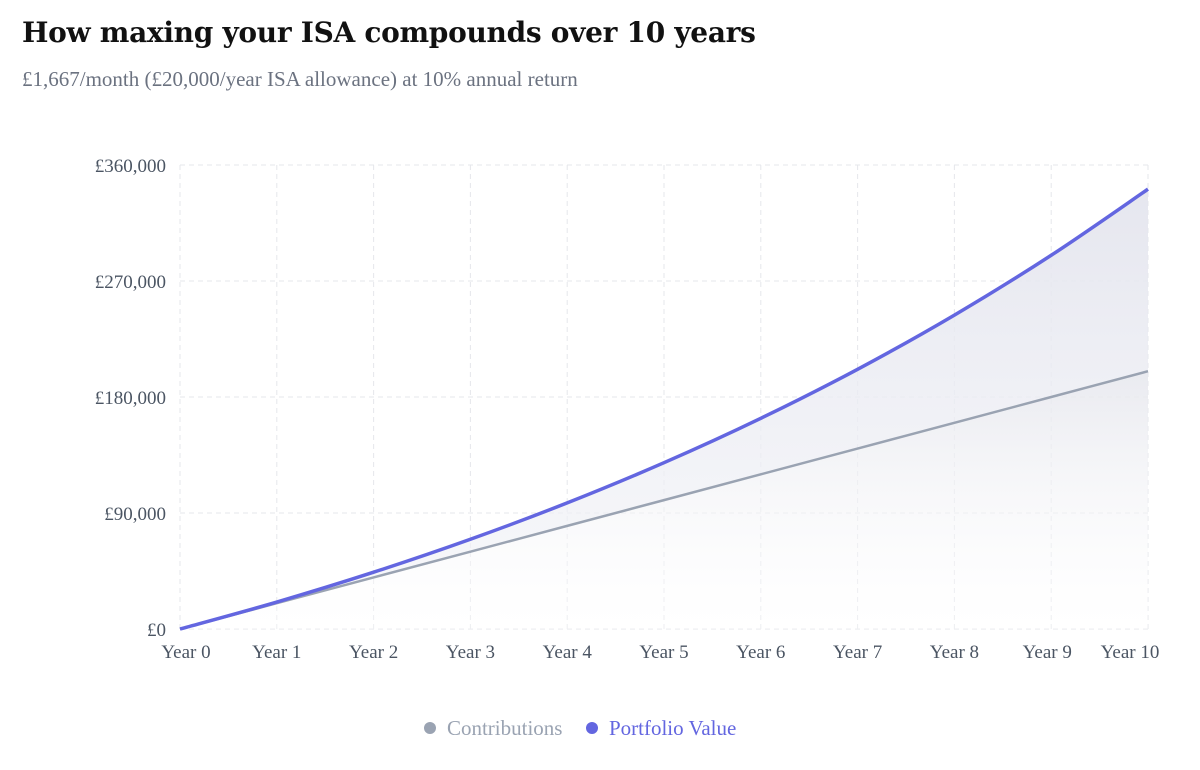 Image resolution: width=1200 pixels, height=770 pixels. Describe the element at coordinates (1130, 652) in the screenshot. I see `x-tick-label: Year 10` at that location.